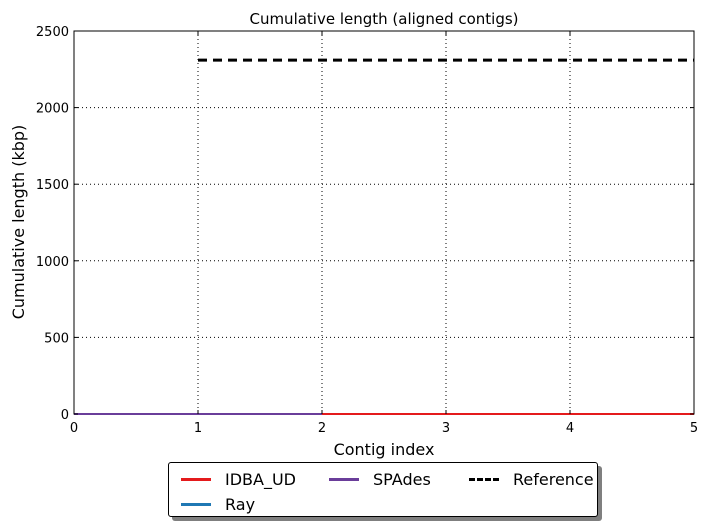  What do you see at coordinates (322, 428) in the screenshot?
I see `x-tick-label: 2` at bounding box center [322, 428].